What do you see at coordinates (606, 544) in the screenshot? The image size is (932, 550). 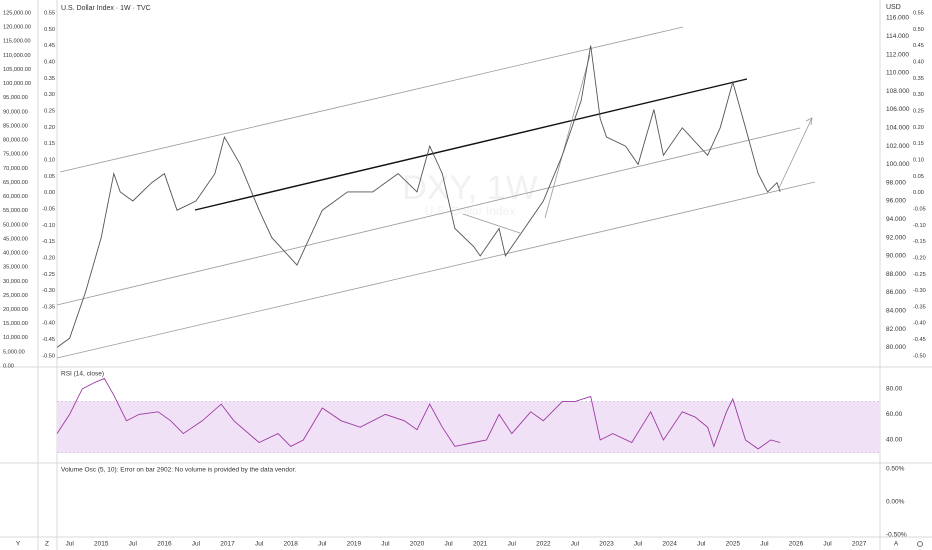 I see `x-tick-label: 2023` at bounding box center [606, 544].